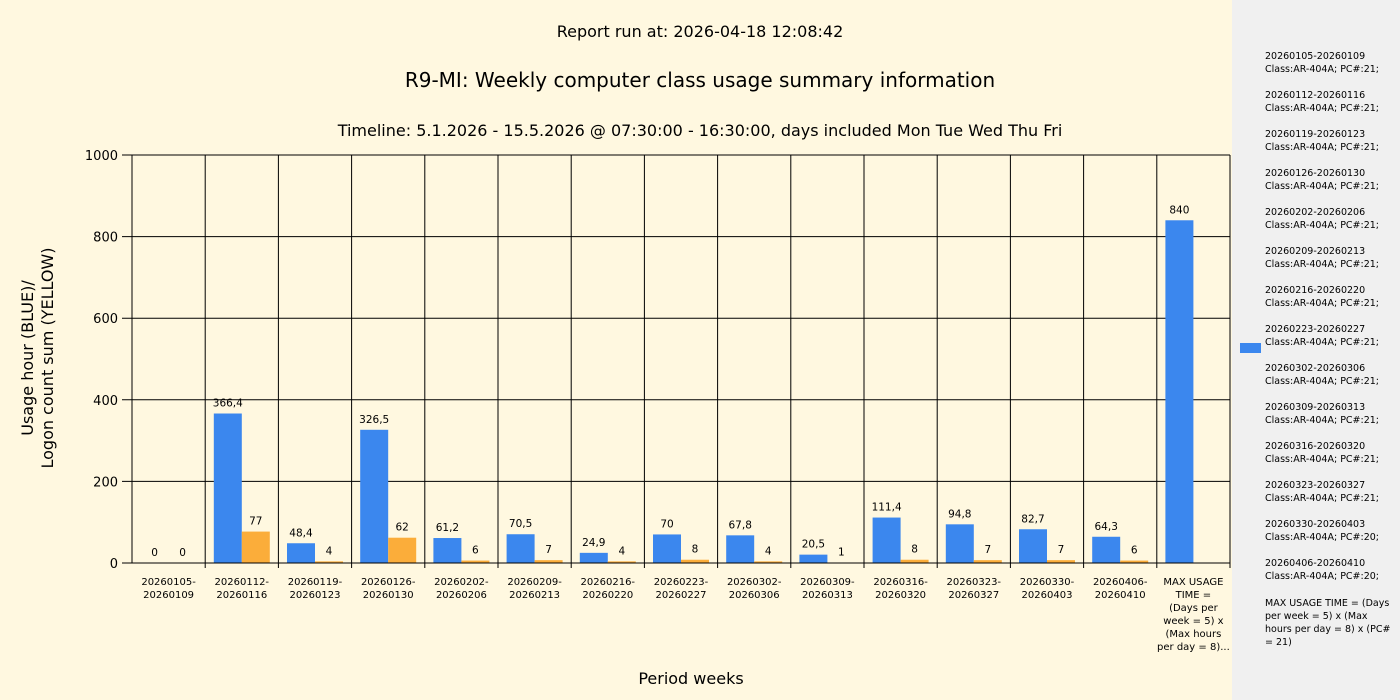  I want to click on x-tick-label: 20260202- 20260206, so click(461, 589).